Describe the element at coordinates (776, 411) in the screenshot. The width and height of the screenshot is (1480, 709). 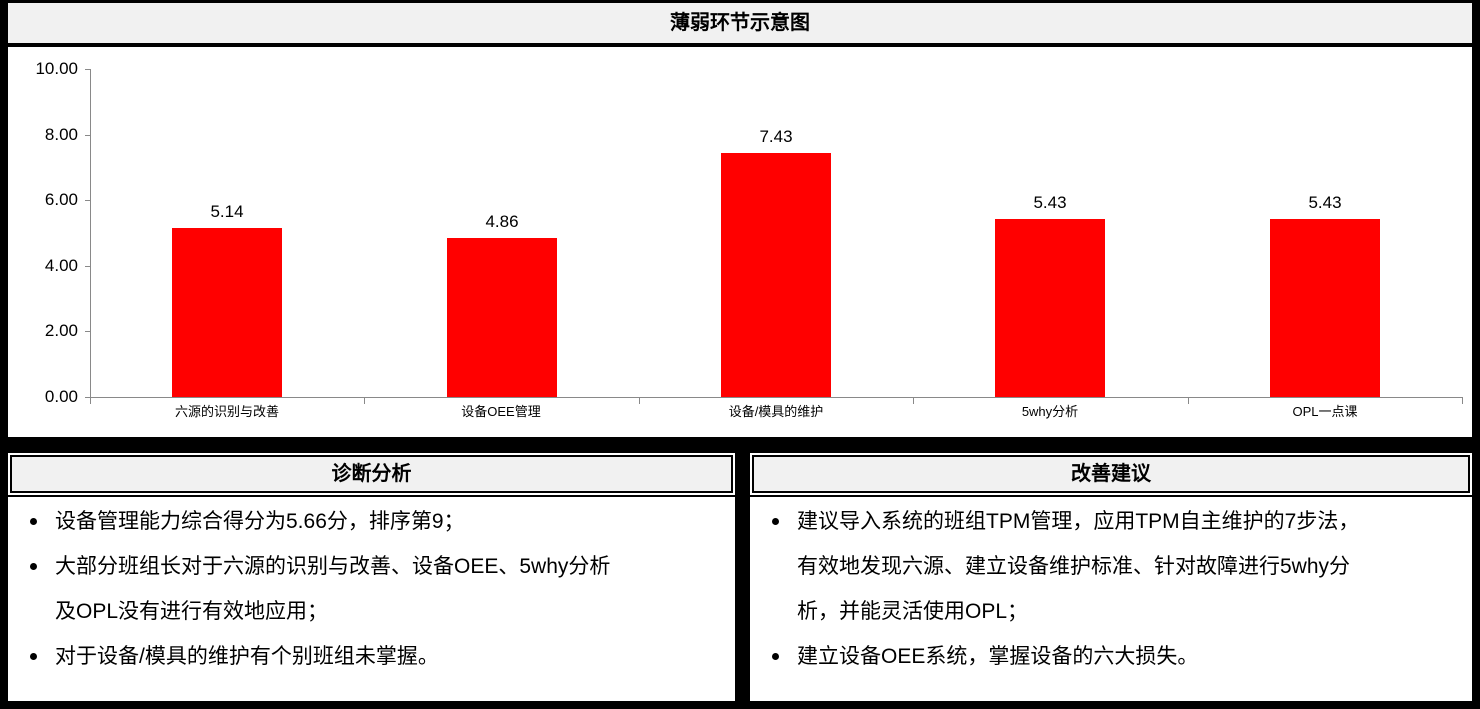
I see `category-label: 设备/模具的维护` at that location.